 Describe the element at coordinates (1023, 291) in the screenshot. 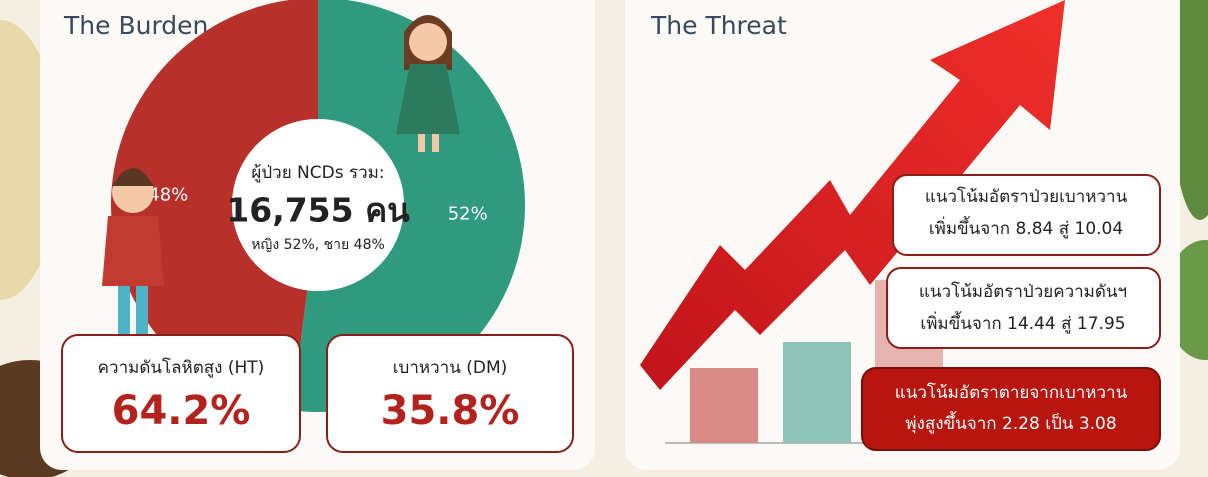

I see `note-text: แนวโน้มอัตราป่วยความดันฯ` at that location.